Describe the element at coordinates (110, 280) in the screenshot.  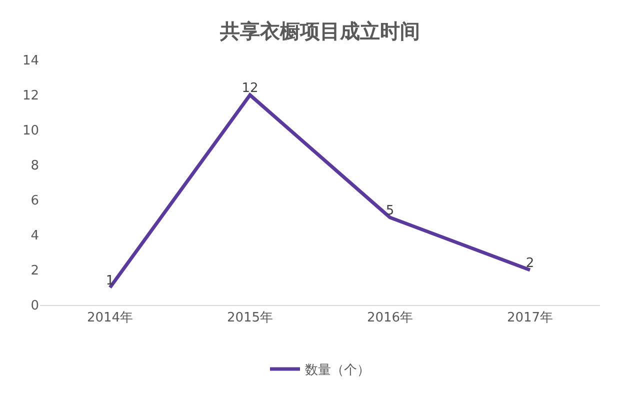
I see `data-label: 1` at that location.